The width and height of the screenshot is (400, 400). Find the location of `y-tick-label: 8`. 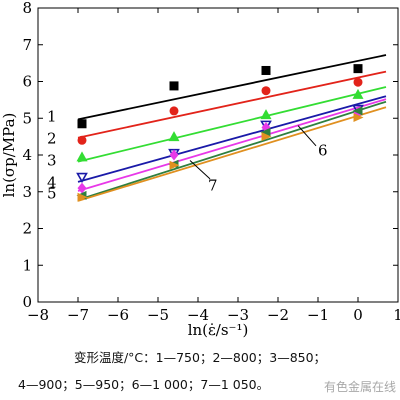

y-tick-label: 8 is located at coordinates (27, 8).